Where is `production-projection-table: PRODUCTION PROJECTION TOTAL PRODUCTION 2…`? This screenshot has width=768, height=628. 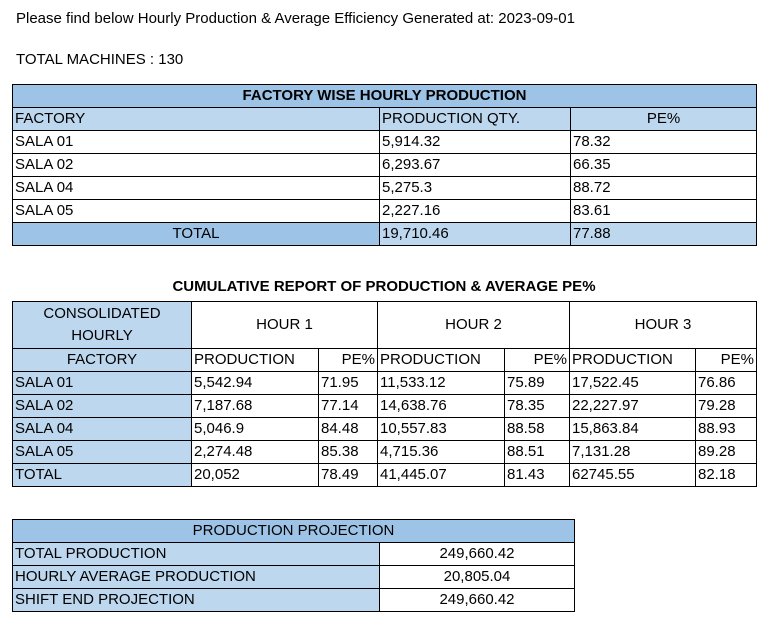 production-projection-table: PRODUCTION PROJECTION TOTAL PRODUCTION 2… is located at coordinates (293, 565).